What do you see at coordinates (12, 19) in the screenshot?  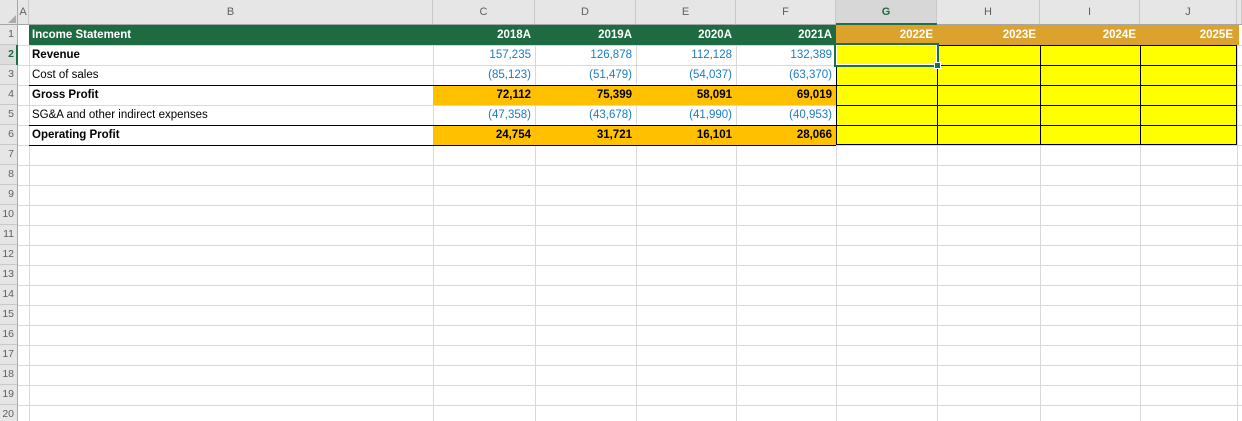 I see `select-all-triangle-icon` at bounding box center [12, 19].